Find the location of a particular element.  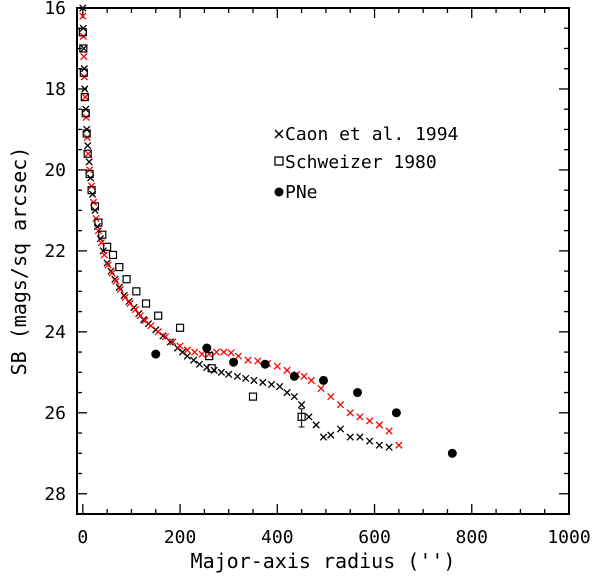

x-tick-label: 400 is located at coordinates (277, 537).